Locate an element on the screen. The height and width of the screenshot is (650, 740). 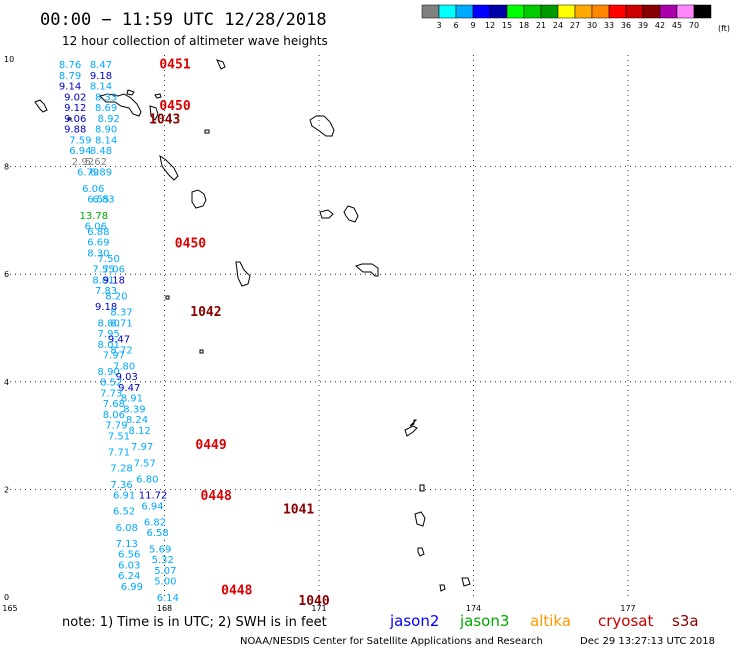
swh-reading: 9.12 is located at coordinates (75, 108).